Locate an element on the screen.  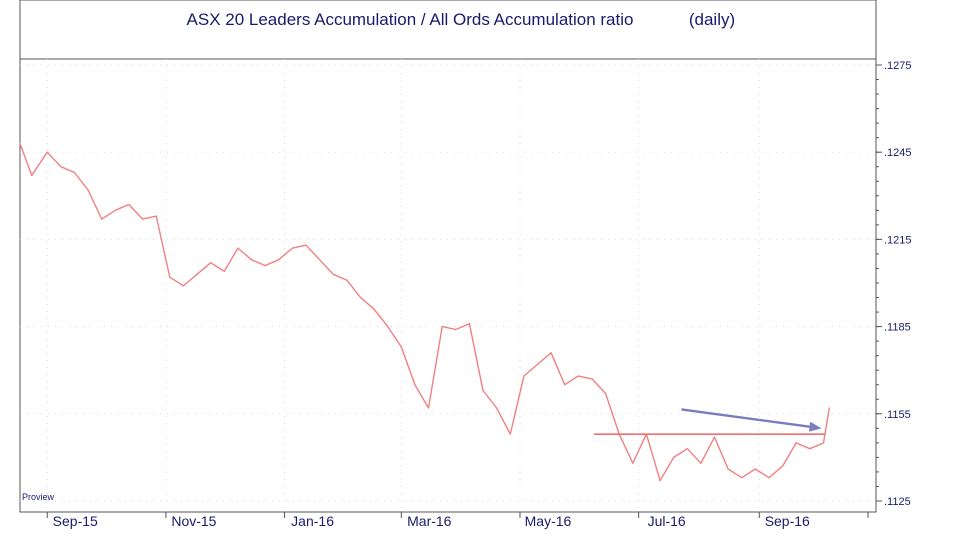
annotations is located at coordinates (709, 421).